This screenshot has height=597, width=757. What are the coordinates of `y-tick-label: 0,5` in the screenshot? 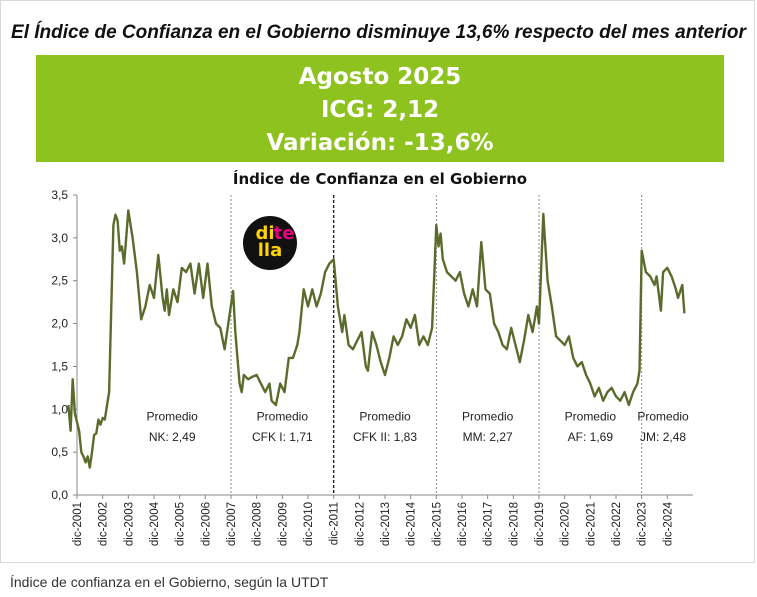 It's located at (59, 452).